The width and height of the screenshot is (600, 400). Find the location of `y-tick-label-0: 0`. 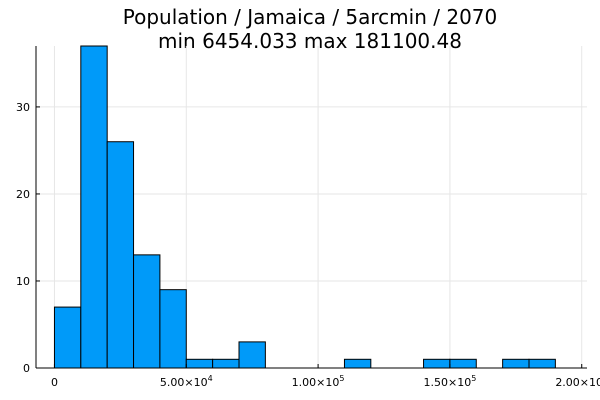

y-tick-label-0: 0 is located at coordinates (26, 368).